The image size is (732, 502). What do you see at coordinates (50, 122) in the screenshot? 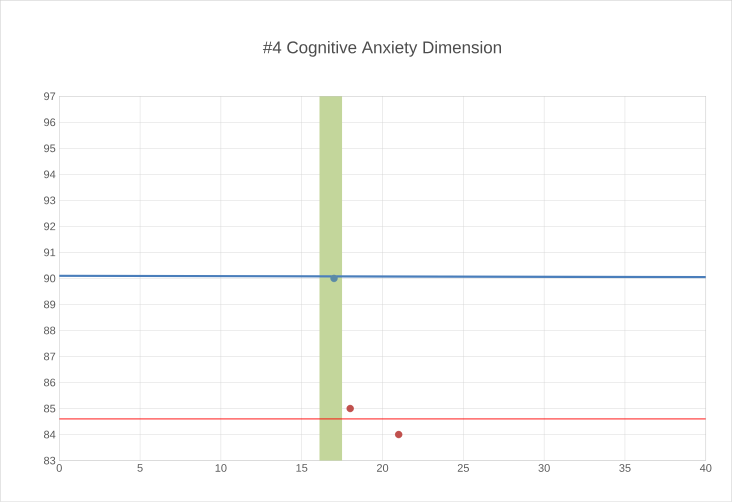
I see `y-tick-label: 96` at bounding box center [50, 122].